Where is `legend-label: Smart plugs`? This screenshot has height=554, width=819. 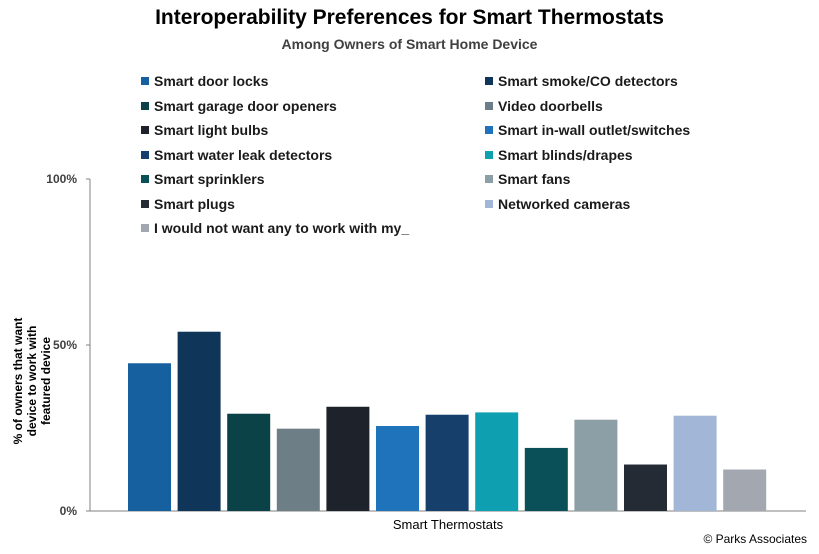
legend-label: Smart plugs is located at coordinates (194, 203).